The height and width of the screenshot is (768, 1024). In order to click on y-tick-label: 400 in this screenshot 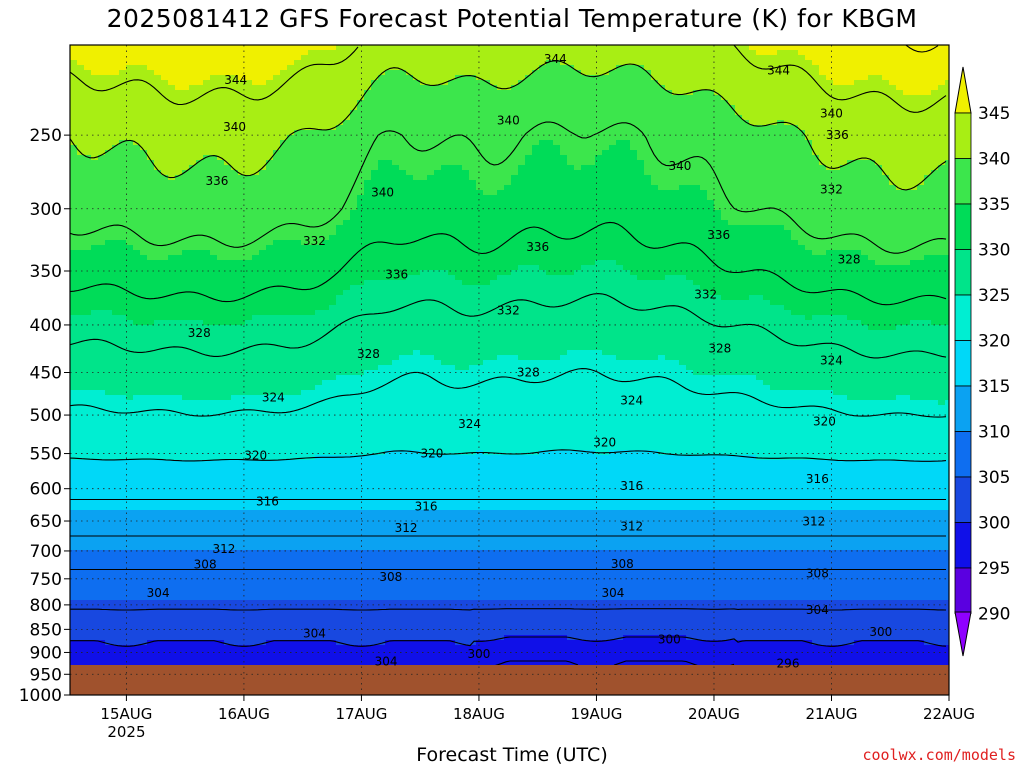, I will do `click(46, 326)`.